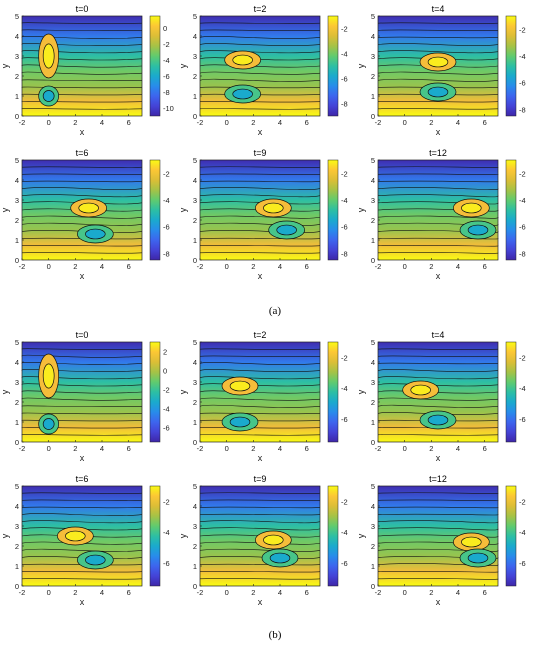 The width and height of the screenshot is (550, 653). What do you see at coordinates (260, 335) in the screenshot?
I see `panel-title: t=2` at bounding box center [260, 335].